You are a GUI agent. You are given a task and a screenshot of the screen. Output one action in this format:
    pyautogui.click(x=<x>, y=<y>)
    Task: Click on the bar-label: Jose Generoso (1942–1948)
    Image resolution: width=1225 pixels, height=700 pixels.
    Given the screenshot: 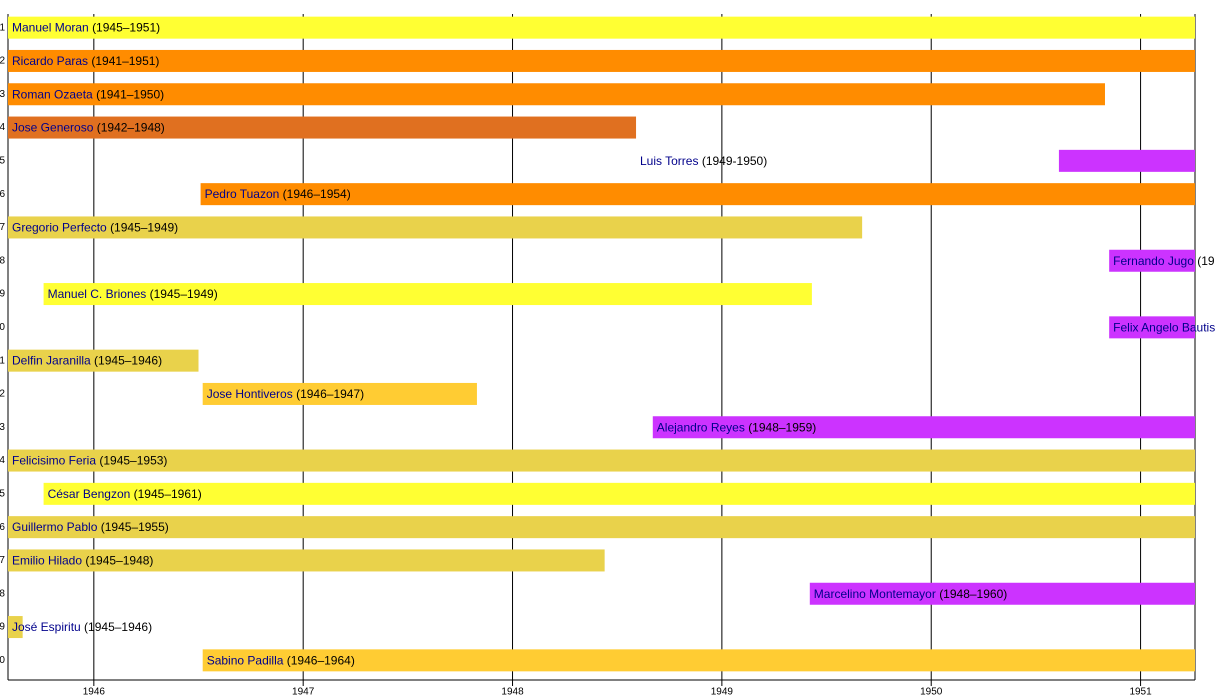 What is the action you would take?
    pyautogui.click(x=88, y=128)
    